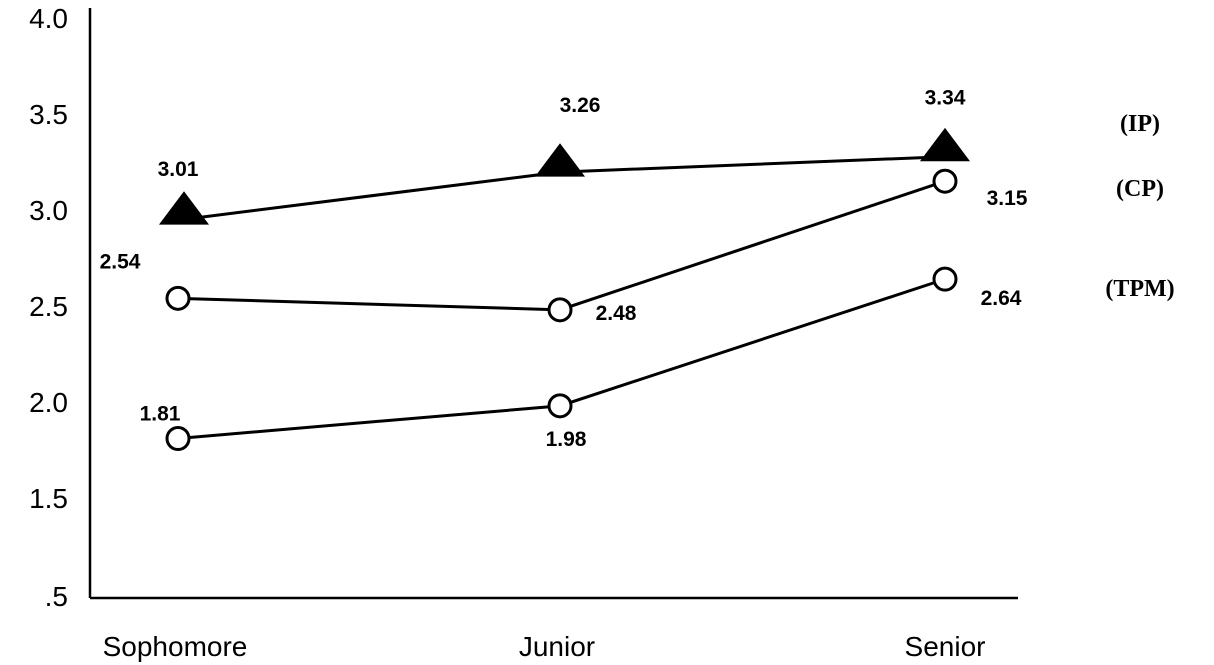 This screenshot has width=1214, height=665. Describe the element at coordinates (120, 261) in the screenshot. I see `data-label: 2.54` at that location.